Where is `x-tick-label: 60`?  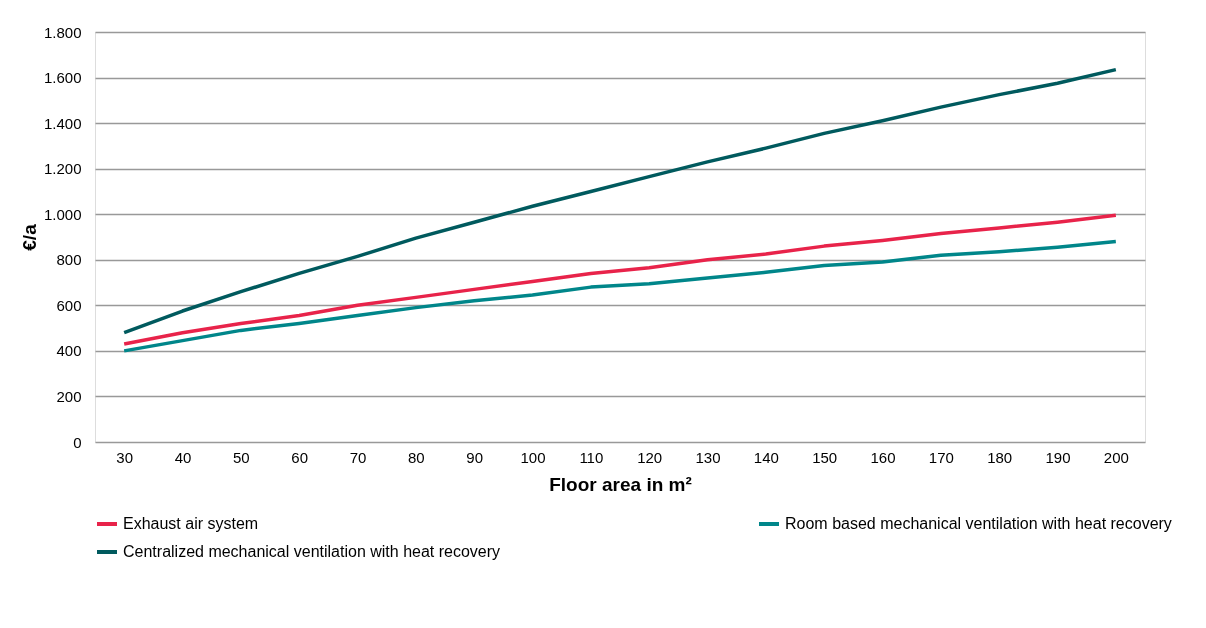
x-tick-label: 60 is located at coordinates (300, 457).